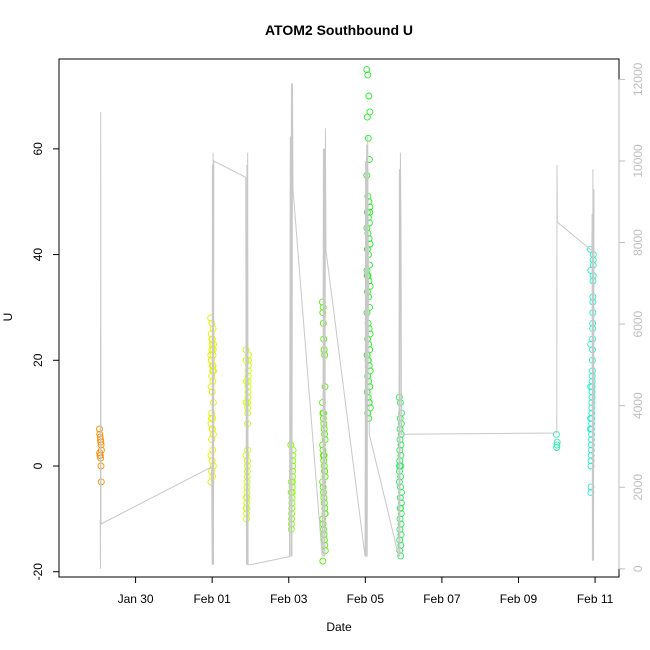 This screenshot has width=650, height=650. Describe the element at coordinates (38, 255) in the screenshot. I see `y-tick-label: 40` at that location.